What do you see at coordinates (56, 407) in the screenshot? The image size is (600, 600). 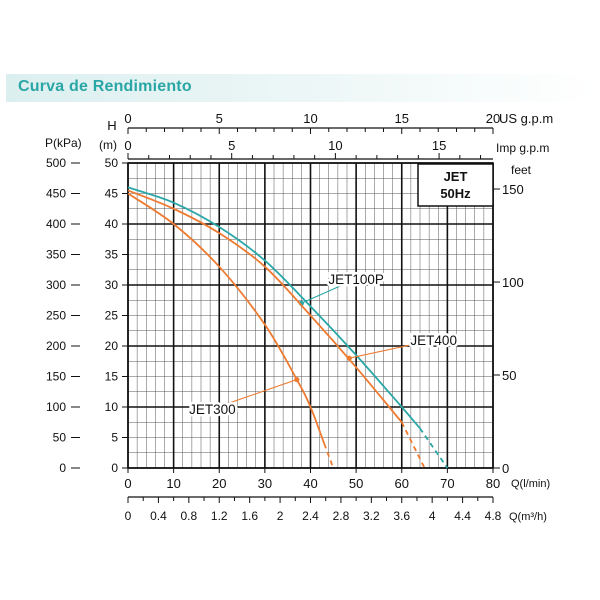 I see `p-axis-tick-label: 100` at bounding box center [56, 407].